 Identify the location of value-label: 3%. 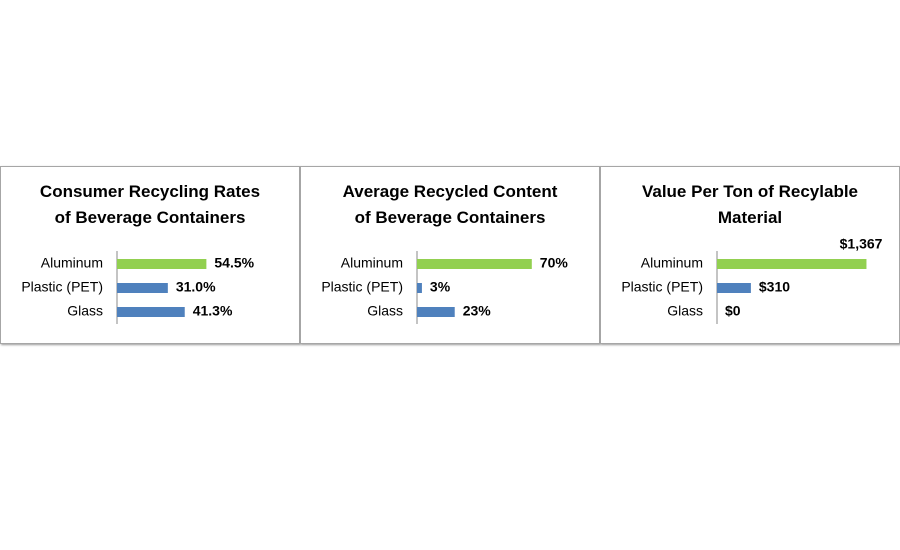
(440, 287).